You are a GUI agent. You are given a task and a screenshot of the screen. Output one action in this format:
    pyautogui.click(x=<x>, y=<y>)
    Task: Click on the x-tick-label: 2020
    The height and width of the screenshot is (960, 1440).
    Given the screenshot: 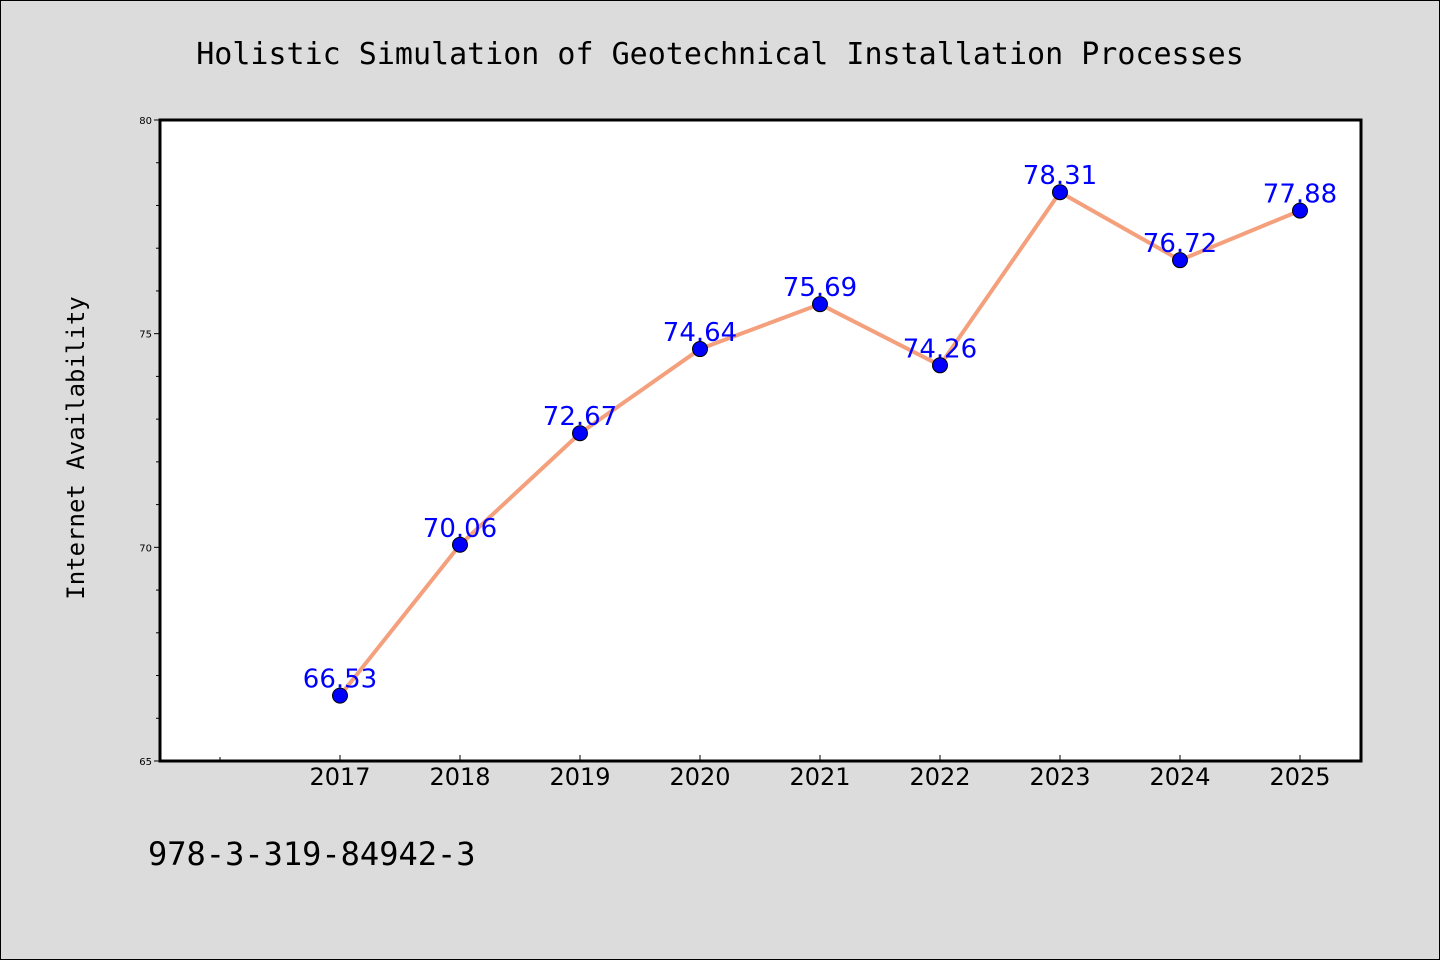 What is the action you would take?
    pyautogui.click(x=699, y=777)
    